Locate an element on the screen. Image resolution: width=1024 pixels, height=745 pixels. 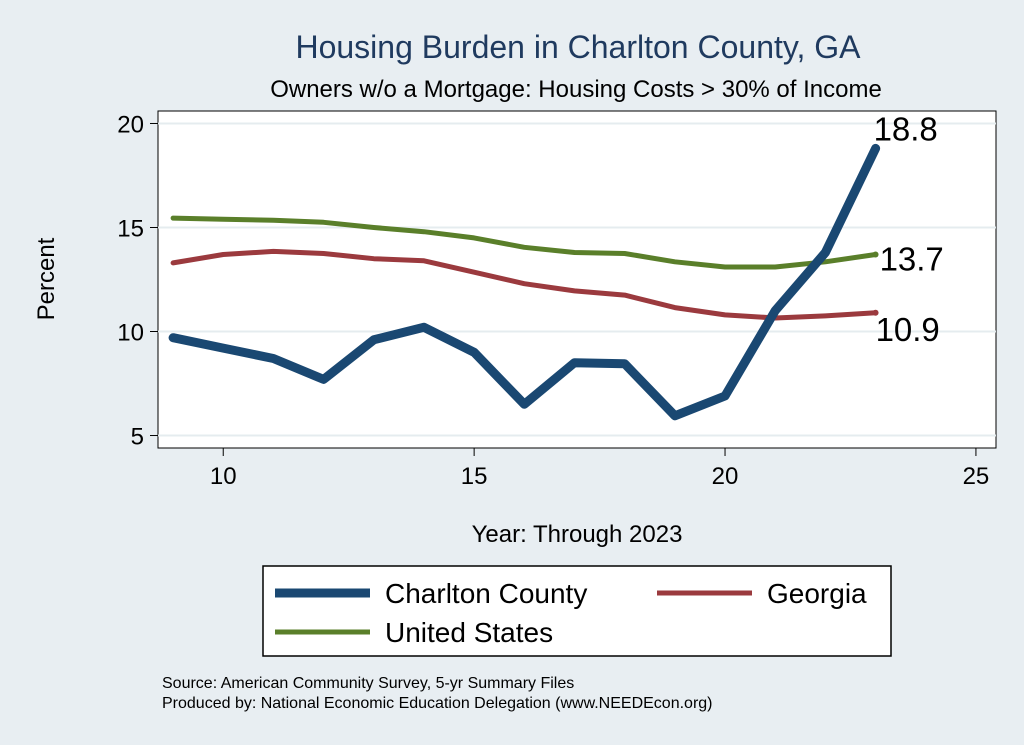
end-label-charlton-county: 18.8 is located at coordinates (906, 128).